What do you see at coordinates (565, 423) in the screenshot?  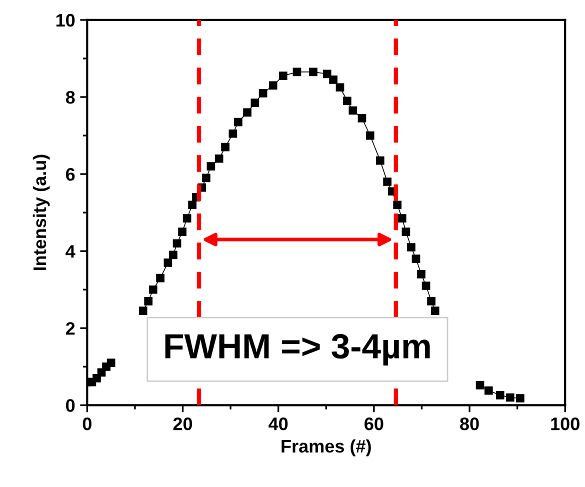 I see `x-tick-label: 100` at bounding box center [565, 423].